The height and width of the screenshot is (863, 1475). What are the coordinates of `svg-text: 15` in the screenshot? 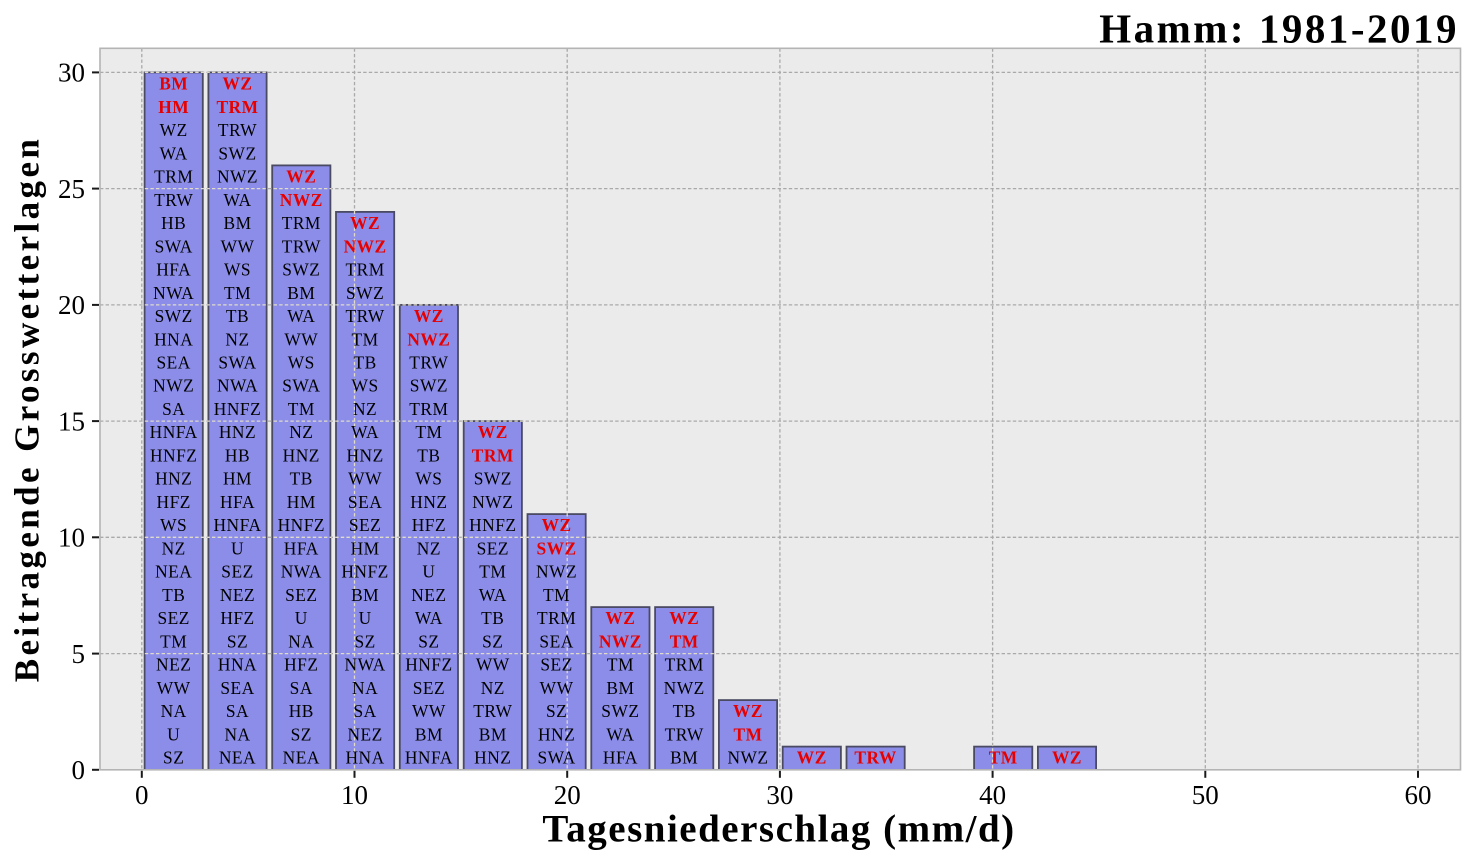 It's located at (71, 421).